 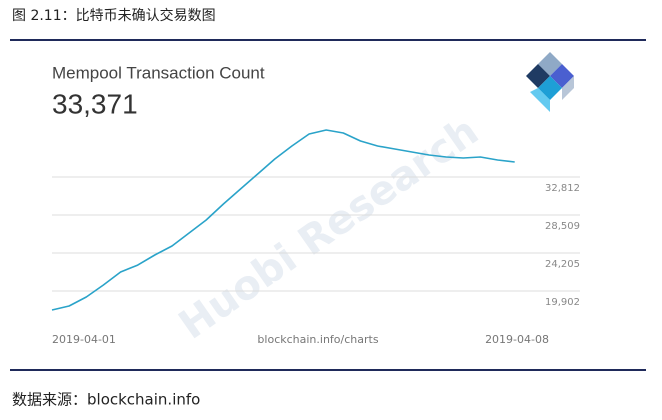 I want to click on x-tick-label: 2019-04-01, so click(x=84, y=339).